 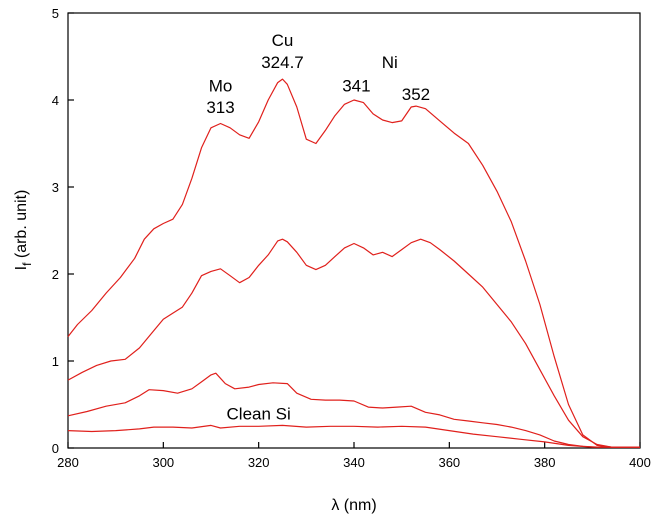 I want to click on y-axis-label: If (arb. unit), so click(x=23, y=230).